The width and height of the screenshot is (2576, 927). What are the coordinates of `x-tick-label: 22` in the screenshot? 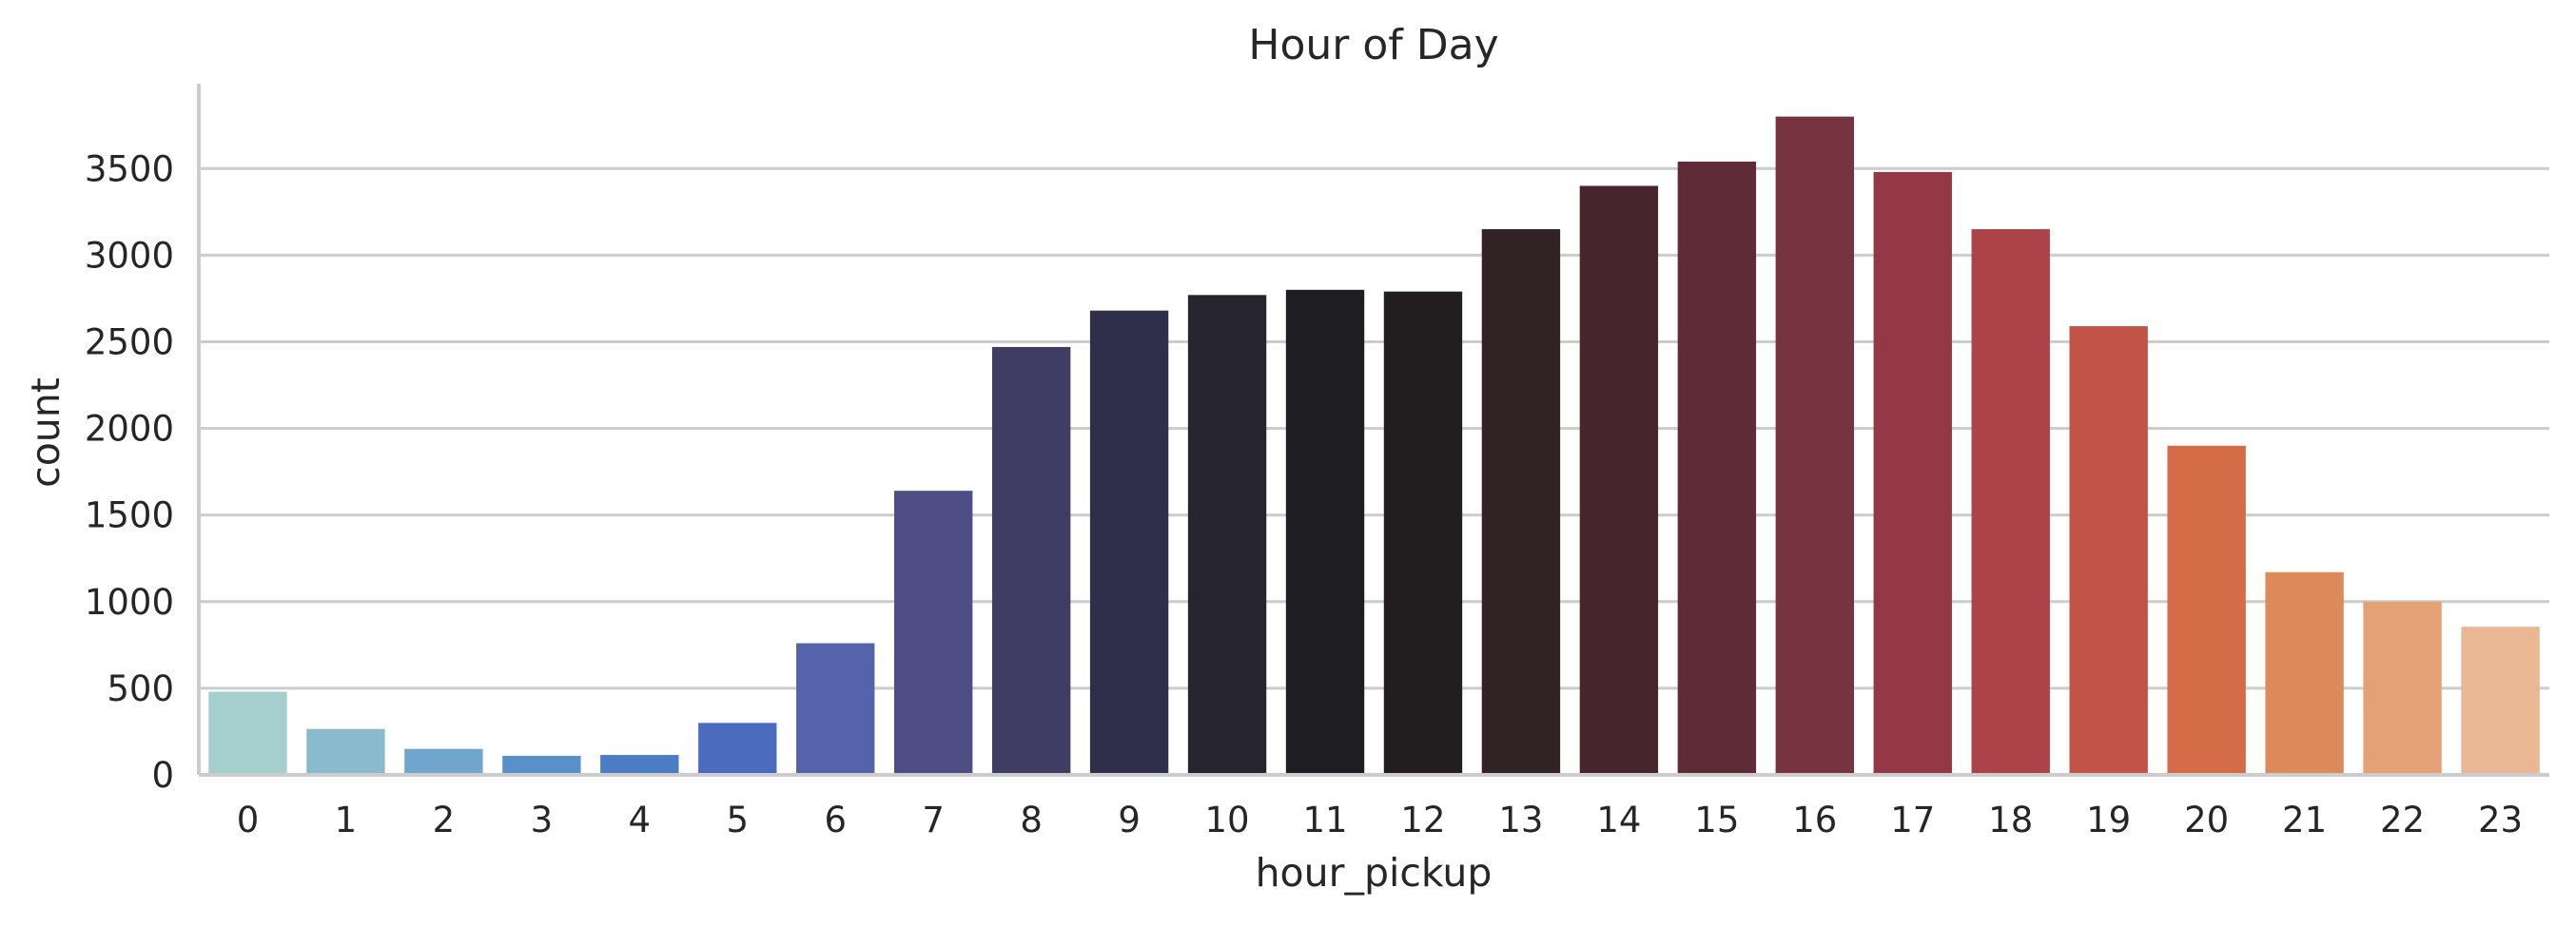 It's located at (2402, 820).